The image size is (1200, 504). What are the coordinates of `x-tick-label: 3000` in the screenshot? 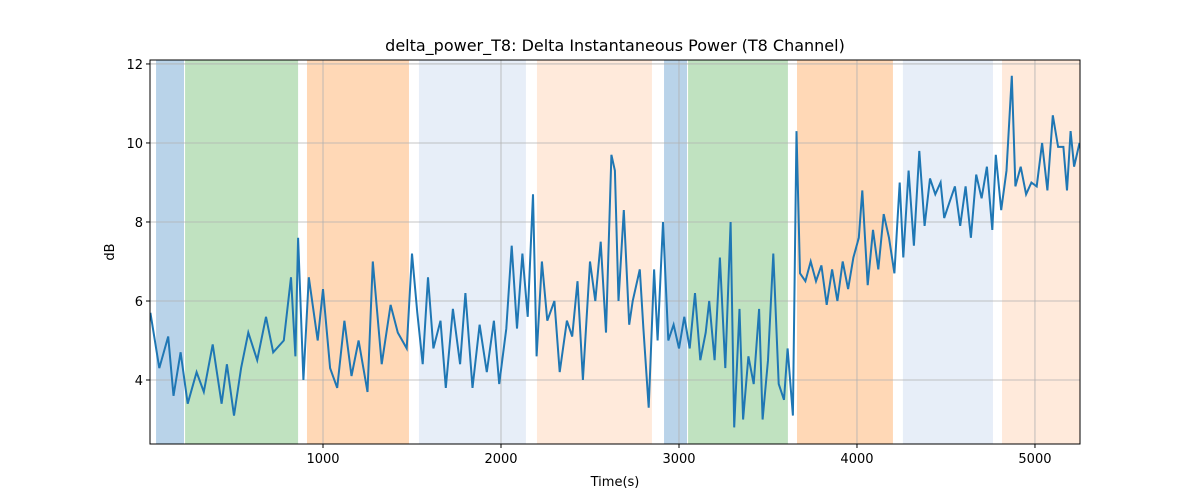 It's located at (678, 459).